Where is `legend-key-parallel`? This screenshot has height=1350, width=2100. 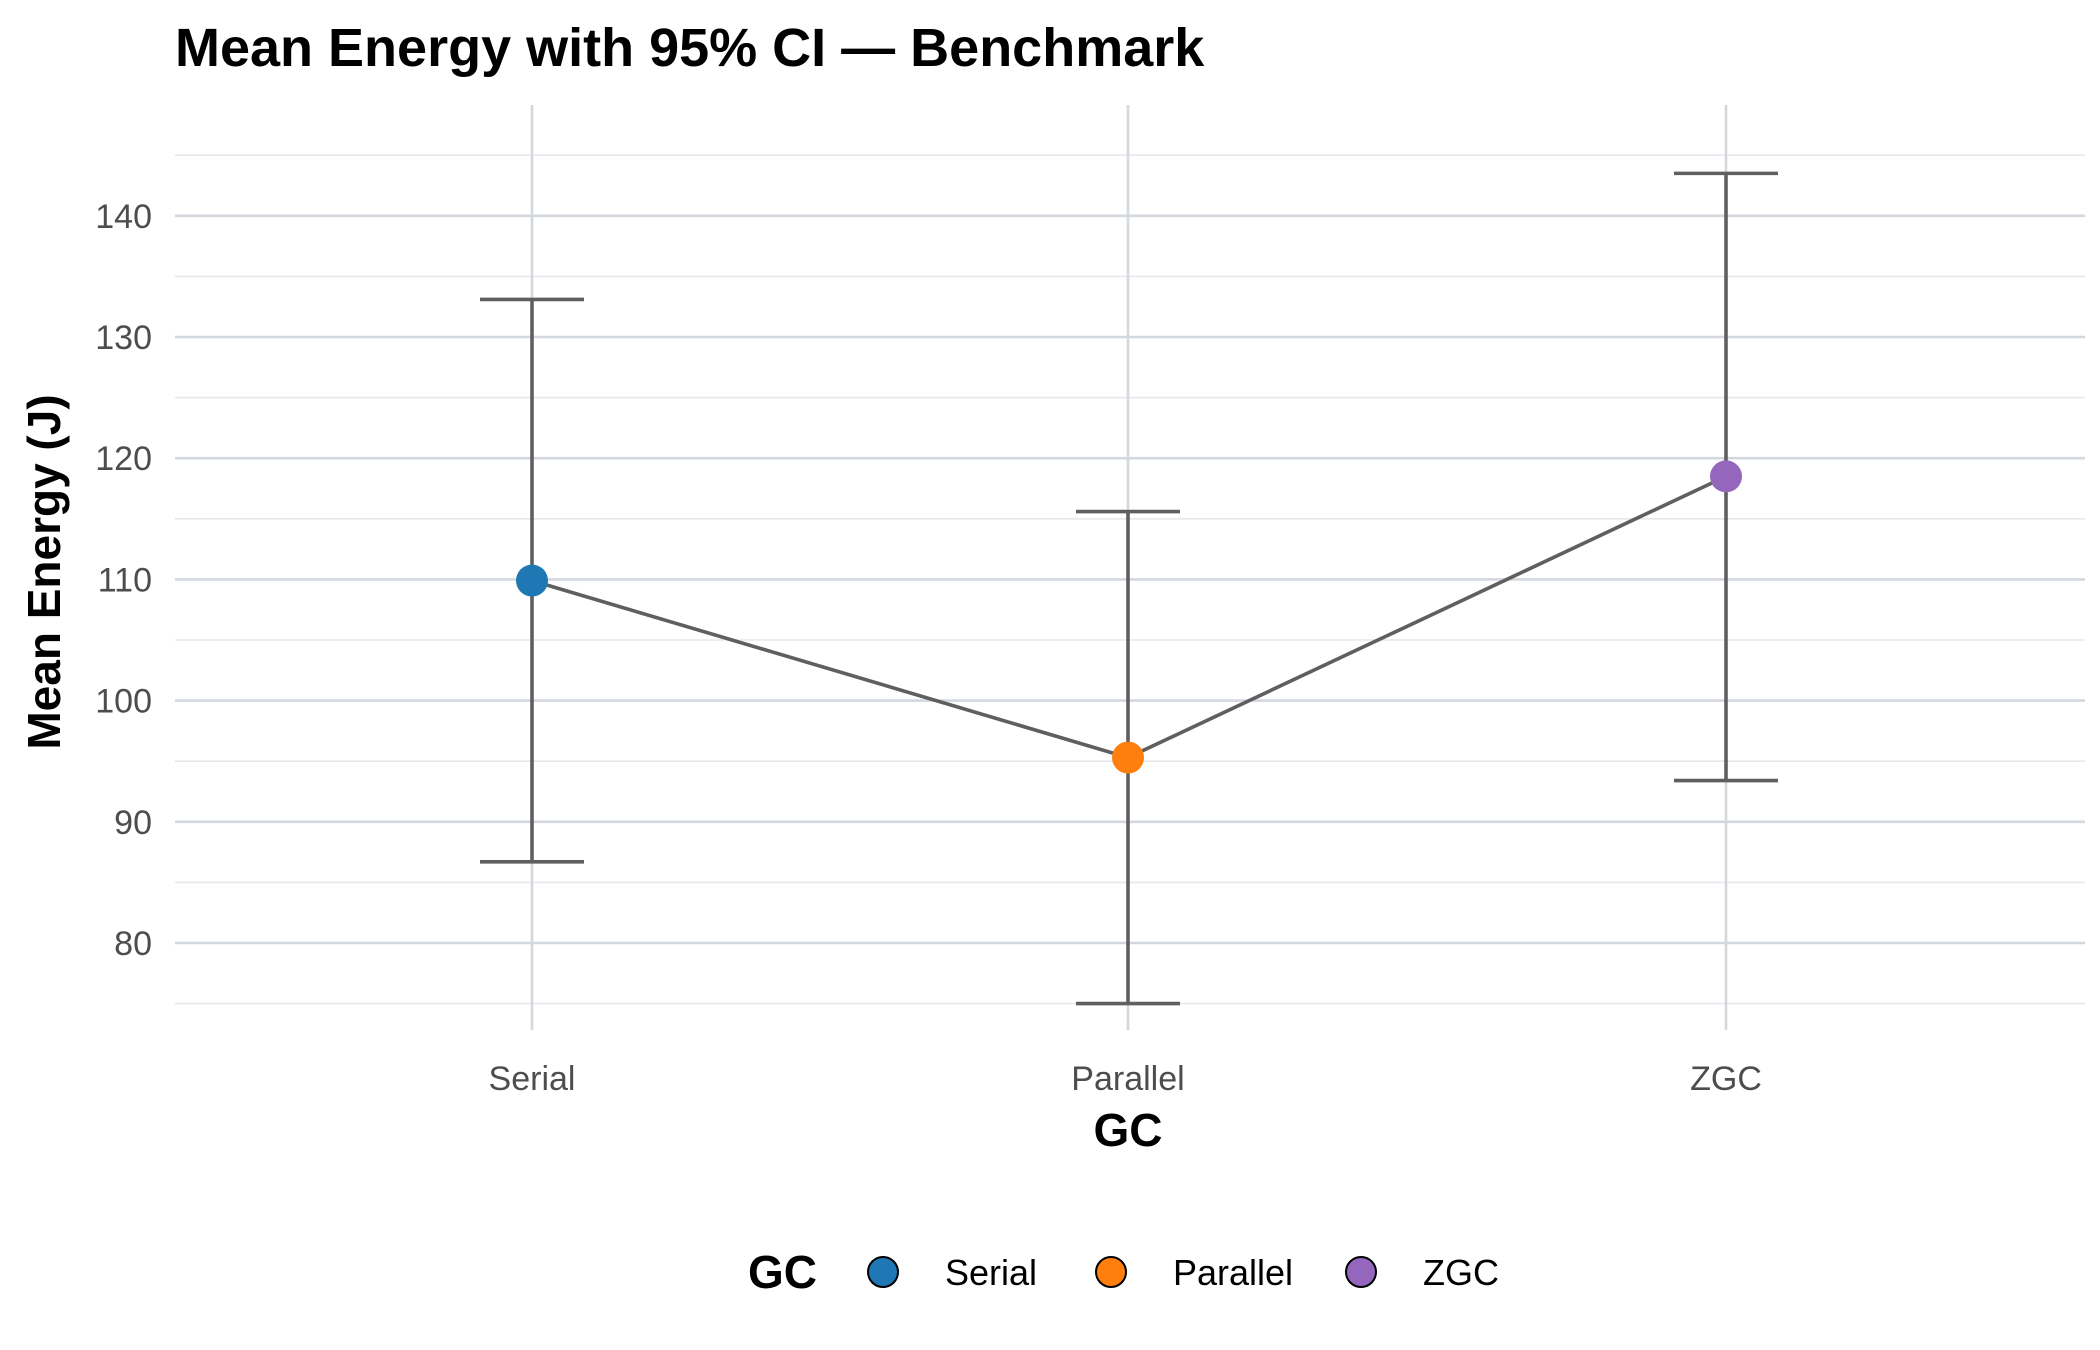 legend-key-parallel is located at coordinates (1111, 1272).